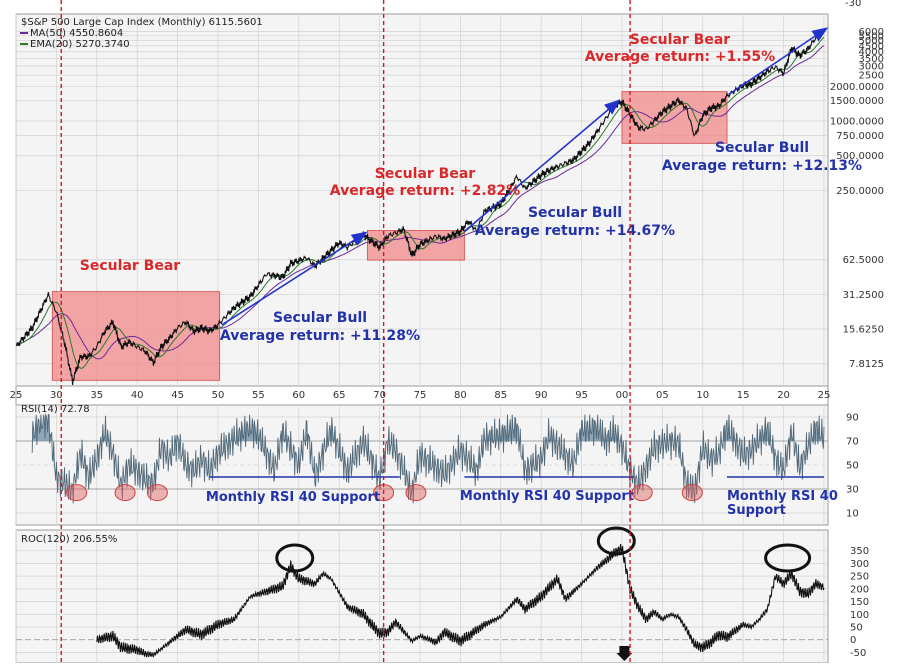 This screenshot has height=667, width=900. What do you see at coordinates (622, 395) in the screenshot?
I see `x-tick-label: 00` at bounding box center [622, 395].